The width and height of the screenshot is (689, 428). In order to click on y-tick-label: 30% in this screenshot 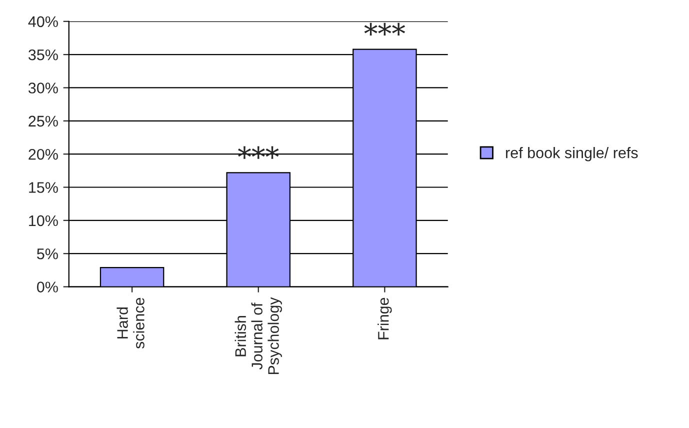, I will do `click(43, 88)`.